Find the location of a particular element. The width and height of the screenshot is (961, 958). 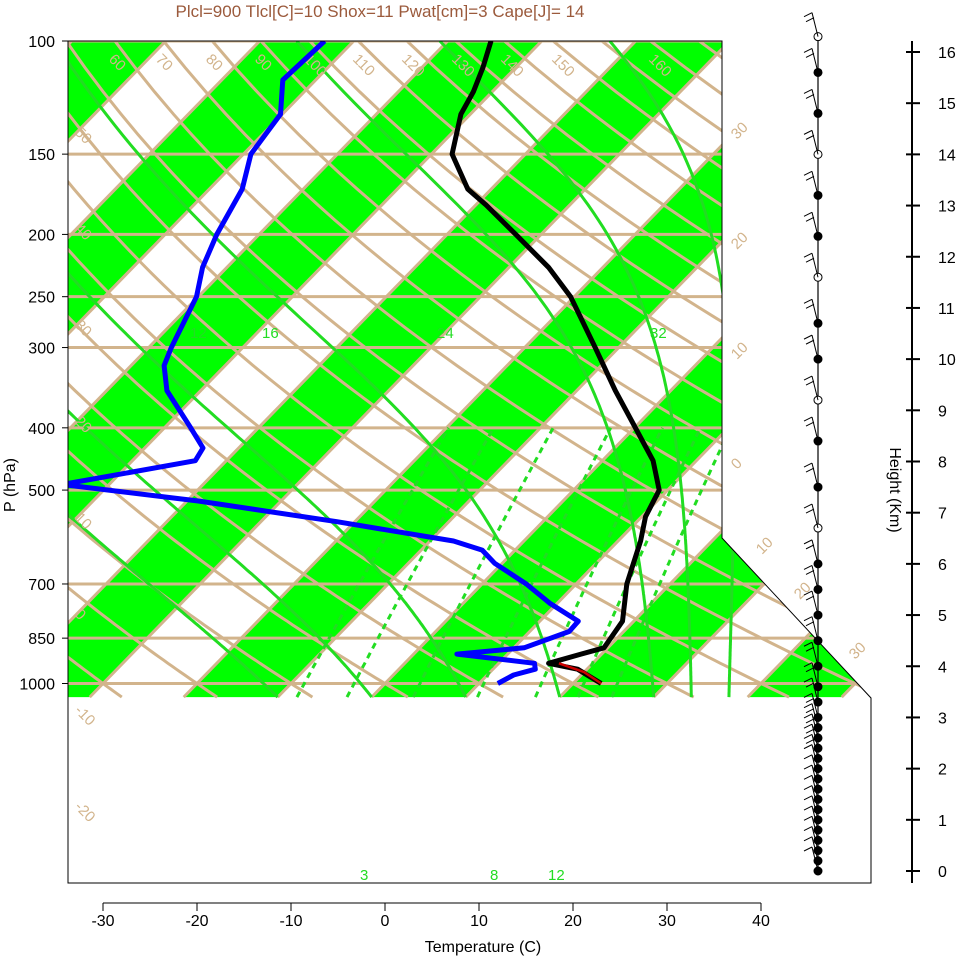

height-tick-label: 7 is located at coordinates (942, 514).